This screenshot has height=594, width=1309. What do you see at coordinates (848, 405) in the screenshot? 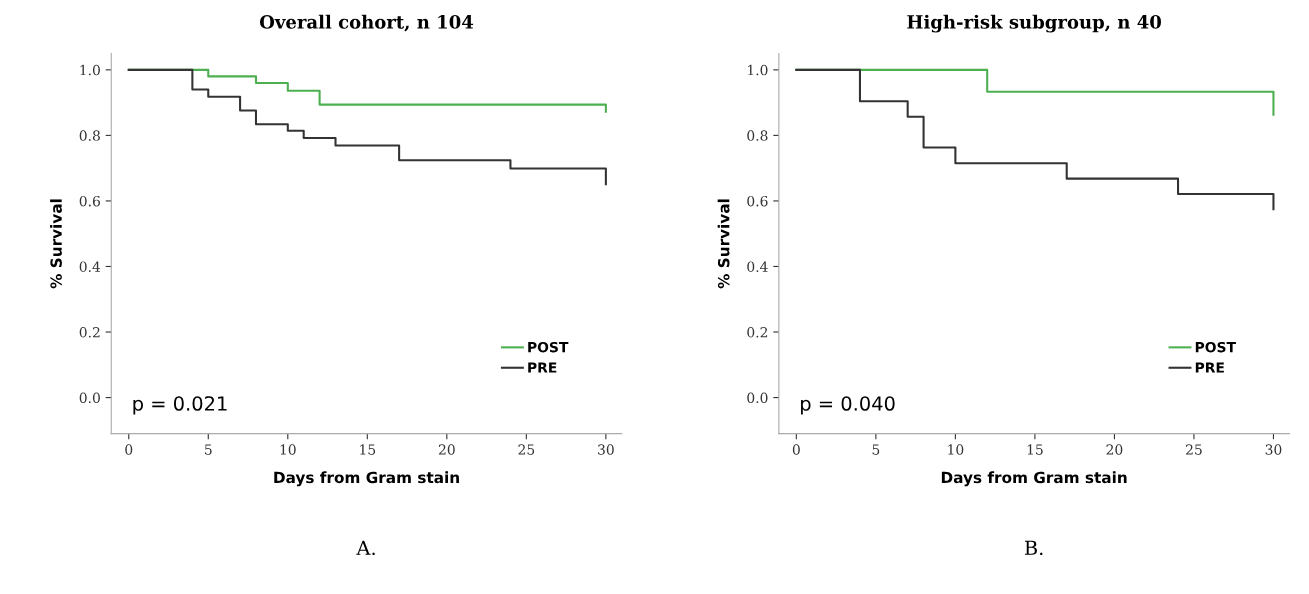
I see `annotation: p = 0.040` at bounding box center [848, 405].